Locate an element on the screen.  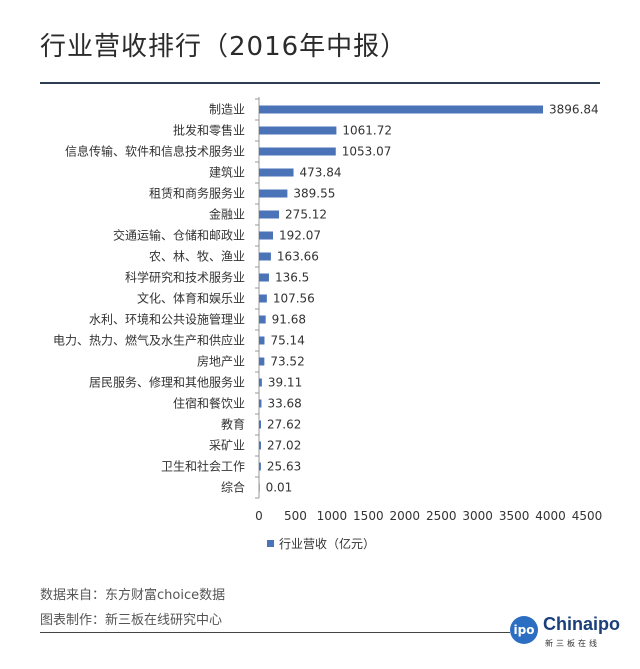
value-label: 39.11 is located at coordinates (285, 383).